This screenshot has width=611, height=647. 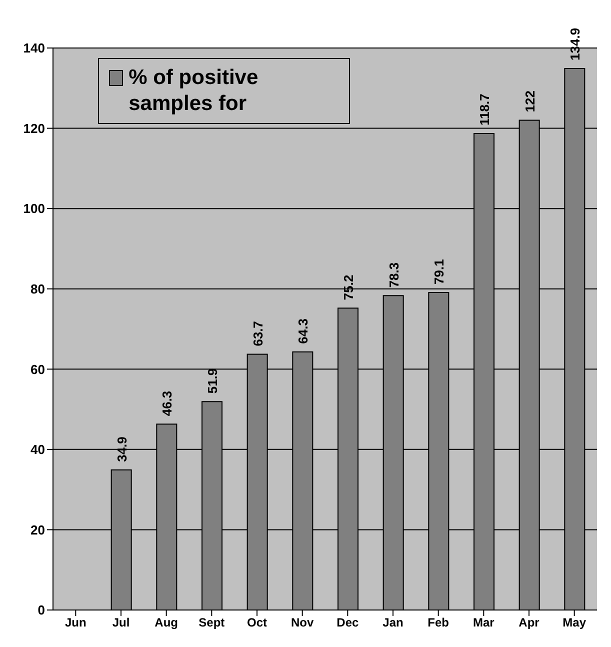 I want to click on x-tick-label: Jan, so click(x=393, y=623).